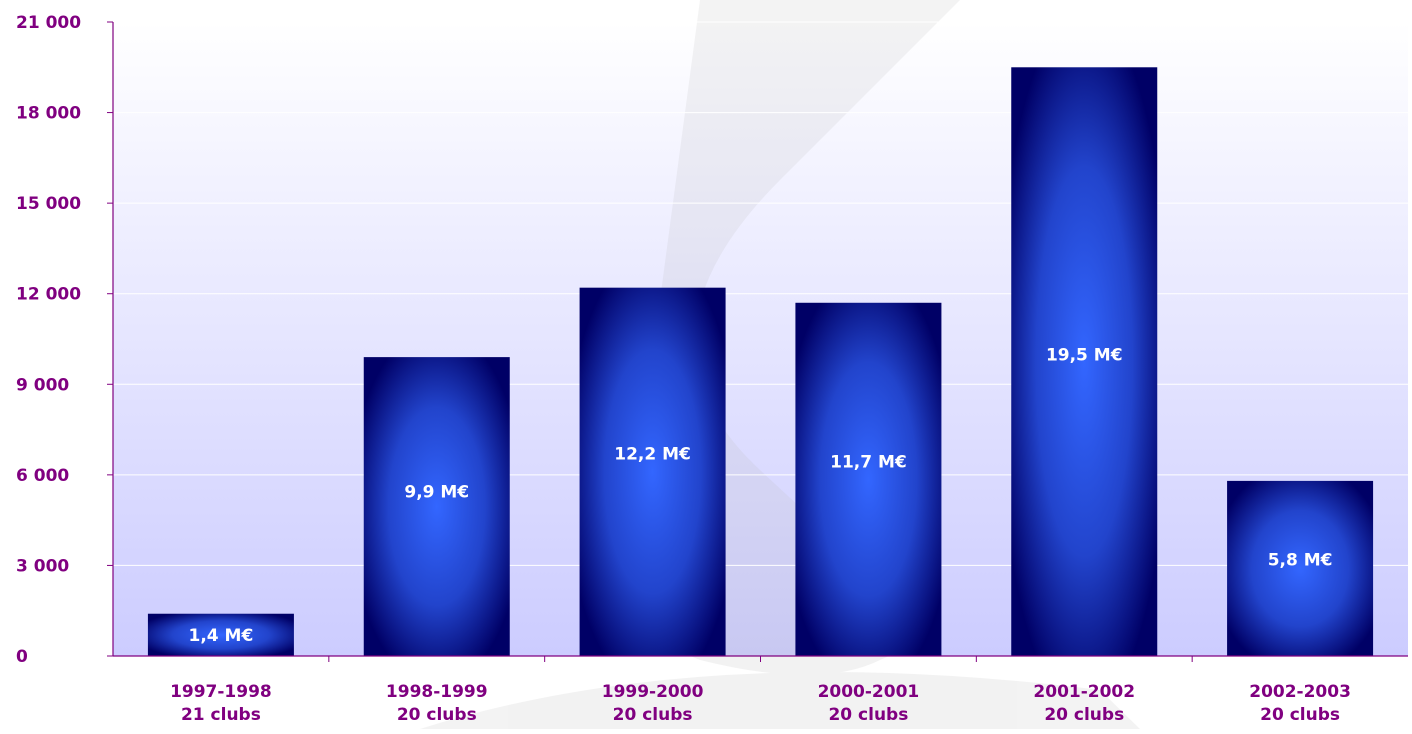 Image resolution: width=1412 pixels, height=734 pixels. I want to click on y-tick-label: 21 000, so click(48, 23).